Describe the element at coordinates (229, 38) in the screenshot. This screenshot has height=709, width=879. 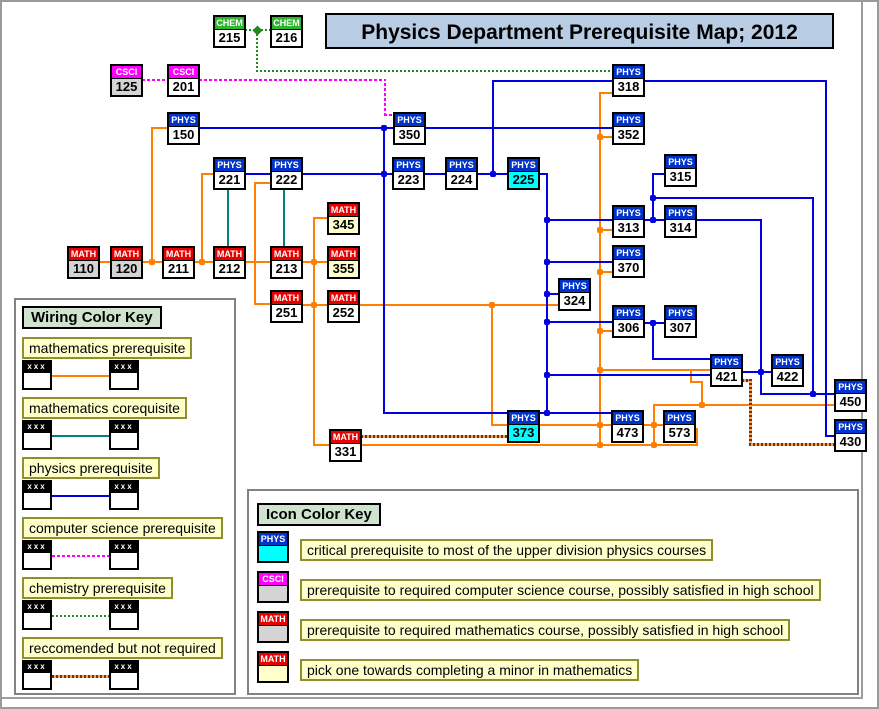
I see `course-number-label: 215` at that location.